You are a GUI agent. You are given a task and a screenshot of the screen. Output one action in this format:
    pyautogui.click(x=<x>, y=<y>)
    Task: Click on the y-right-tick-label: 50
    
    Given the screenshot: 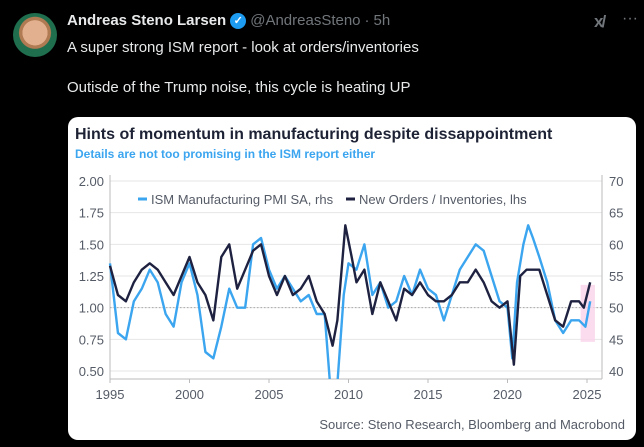 What is the action you would take?
    pyautogui.click(x=616, y=308)
    